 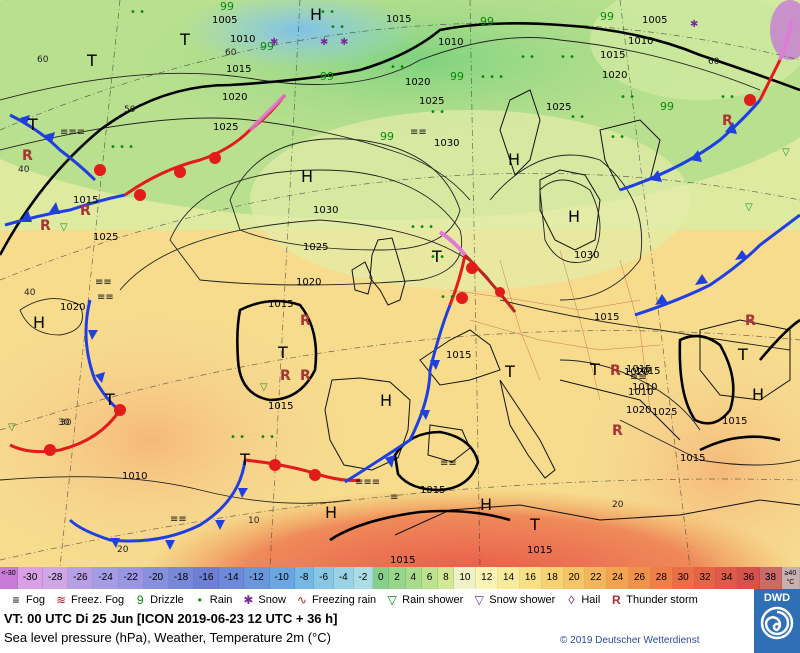 I want to click on colorbar-cell: 26, so click(x=640, y=578).